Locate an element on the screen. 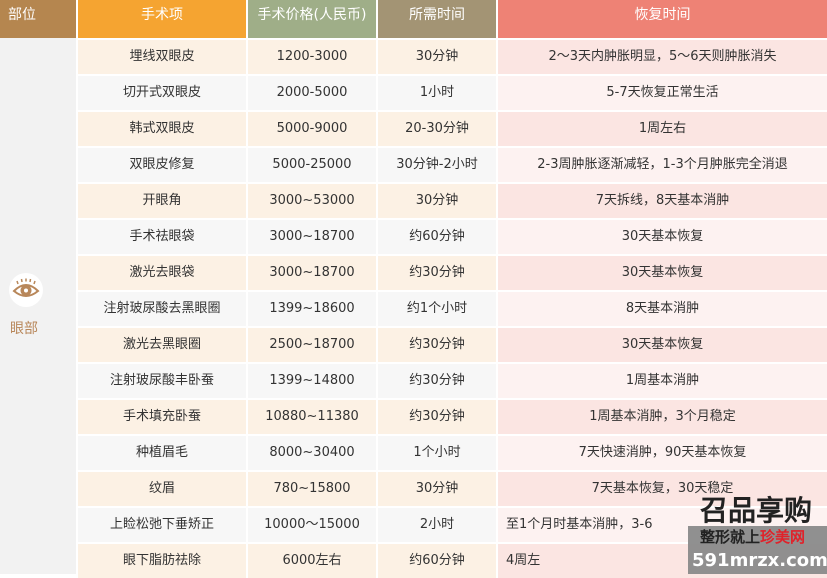 This screenshot has width=827, height=578. watermark-bg is located at coordinates (757, 550).